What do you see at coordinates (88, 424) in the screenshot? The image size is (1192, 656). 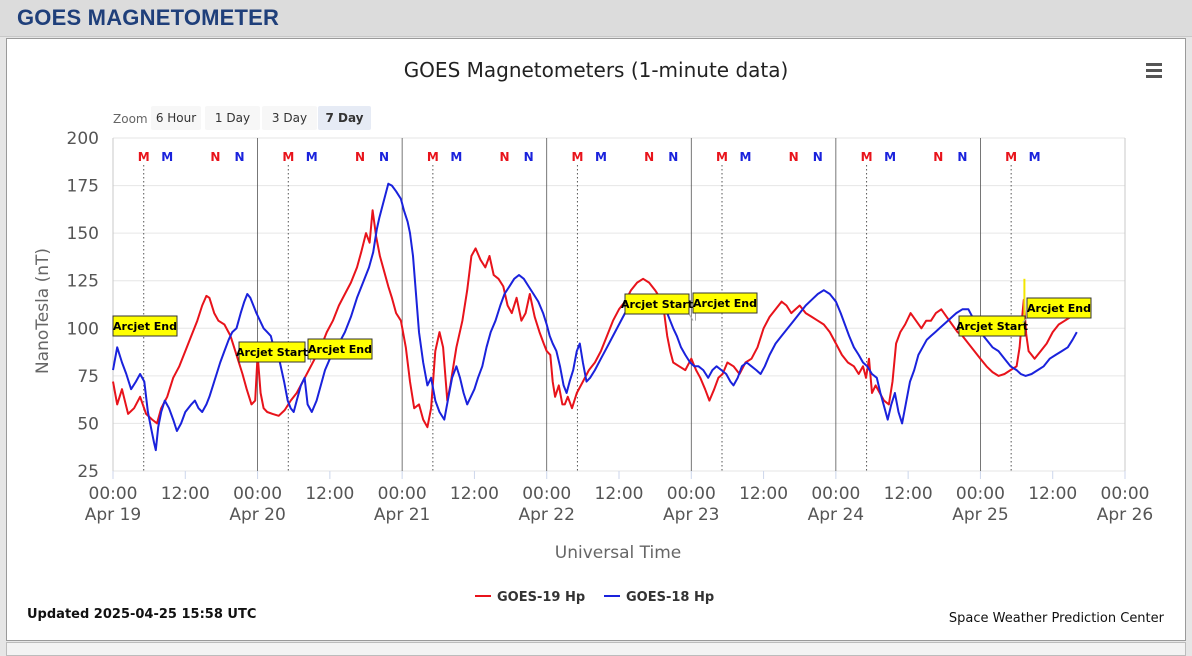 I see `y-tick-label: 50` at bounding box center [88, 424].